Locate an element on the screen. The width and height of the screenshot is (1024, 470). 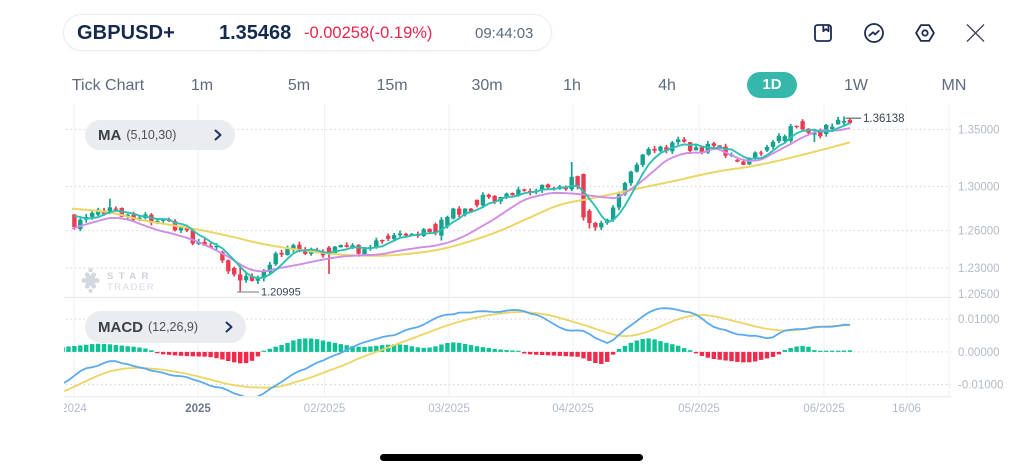
svg-text: 1.20500 is located at coordinates (979, 295).